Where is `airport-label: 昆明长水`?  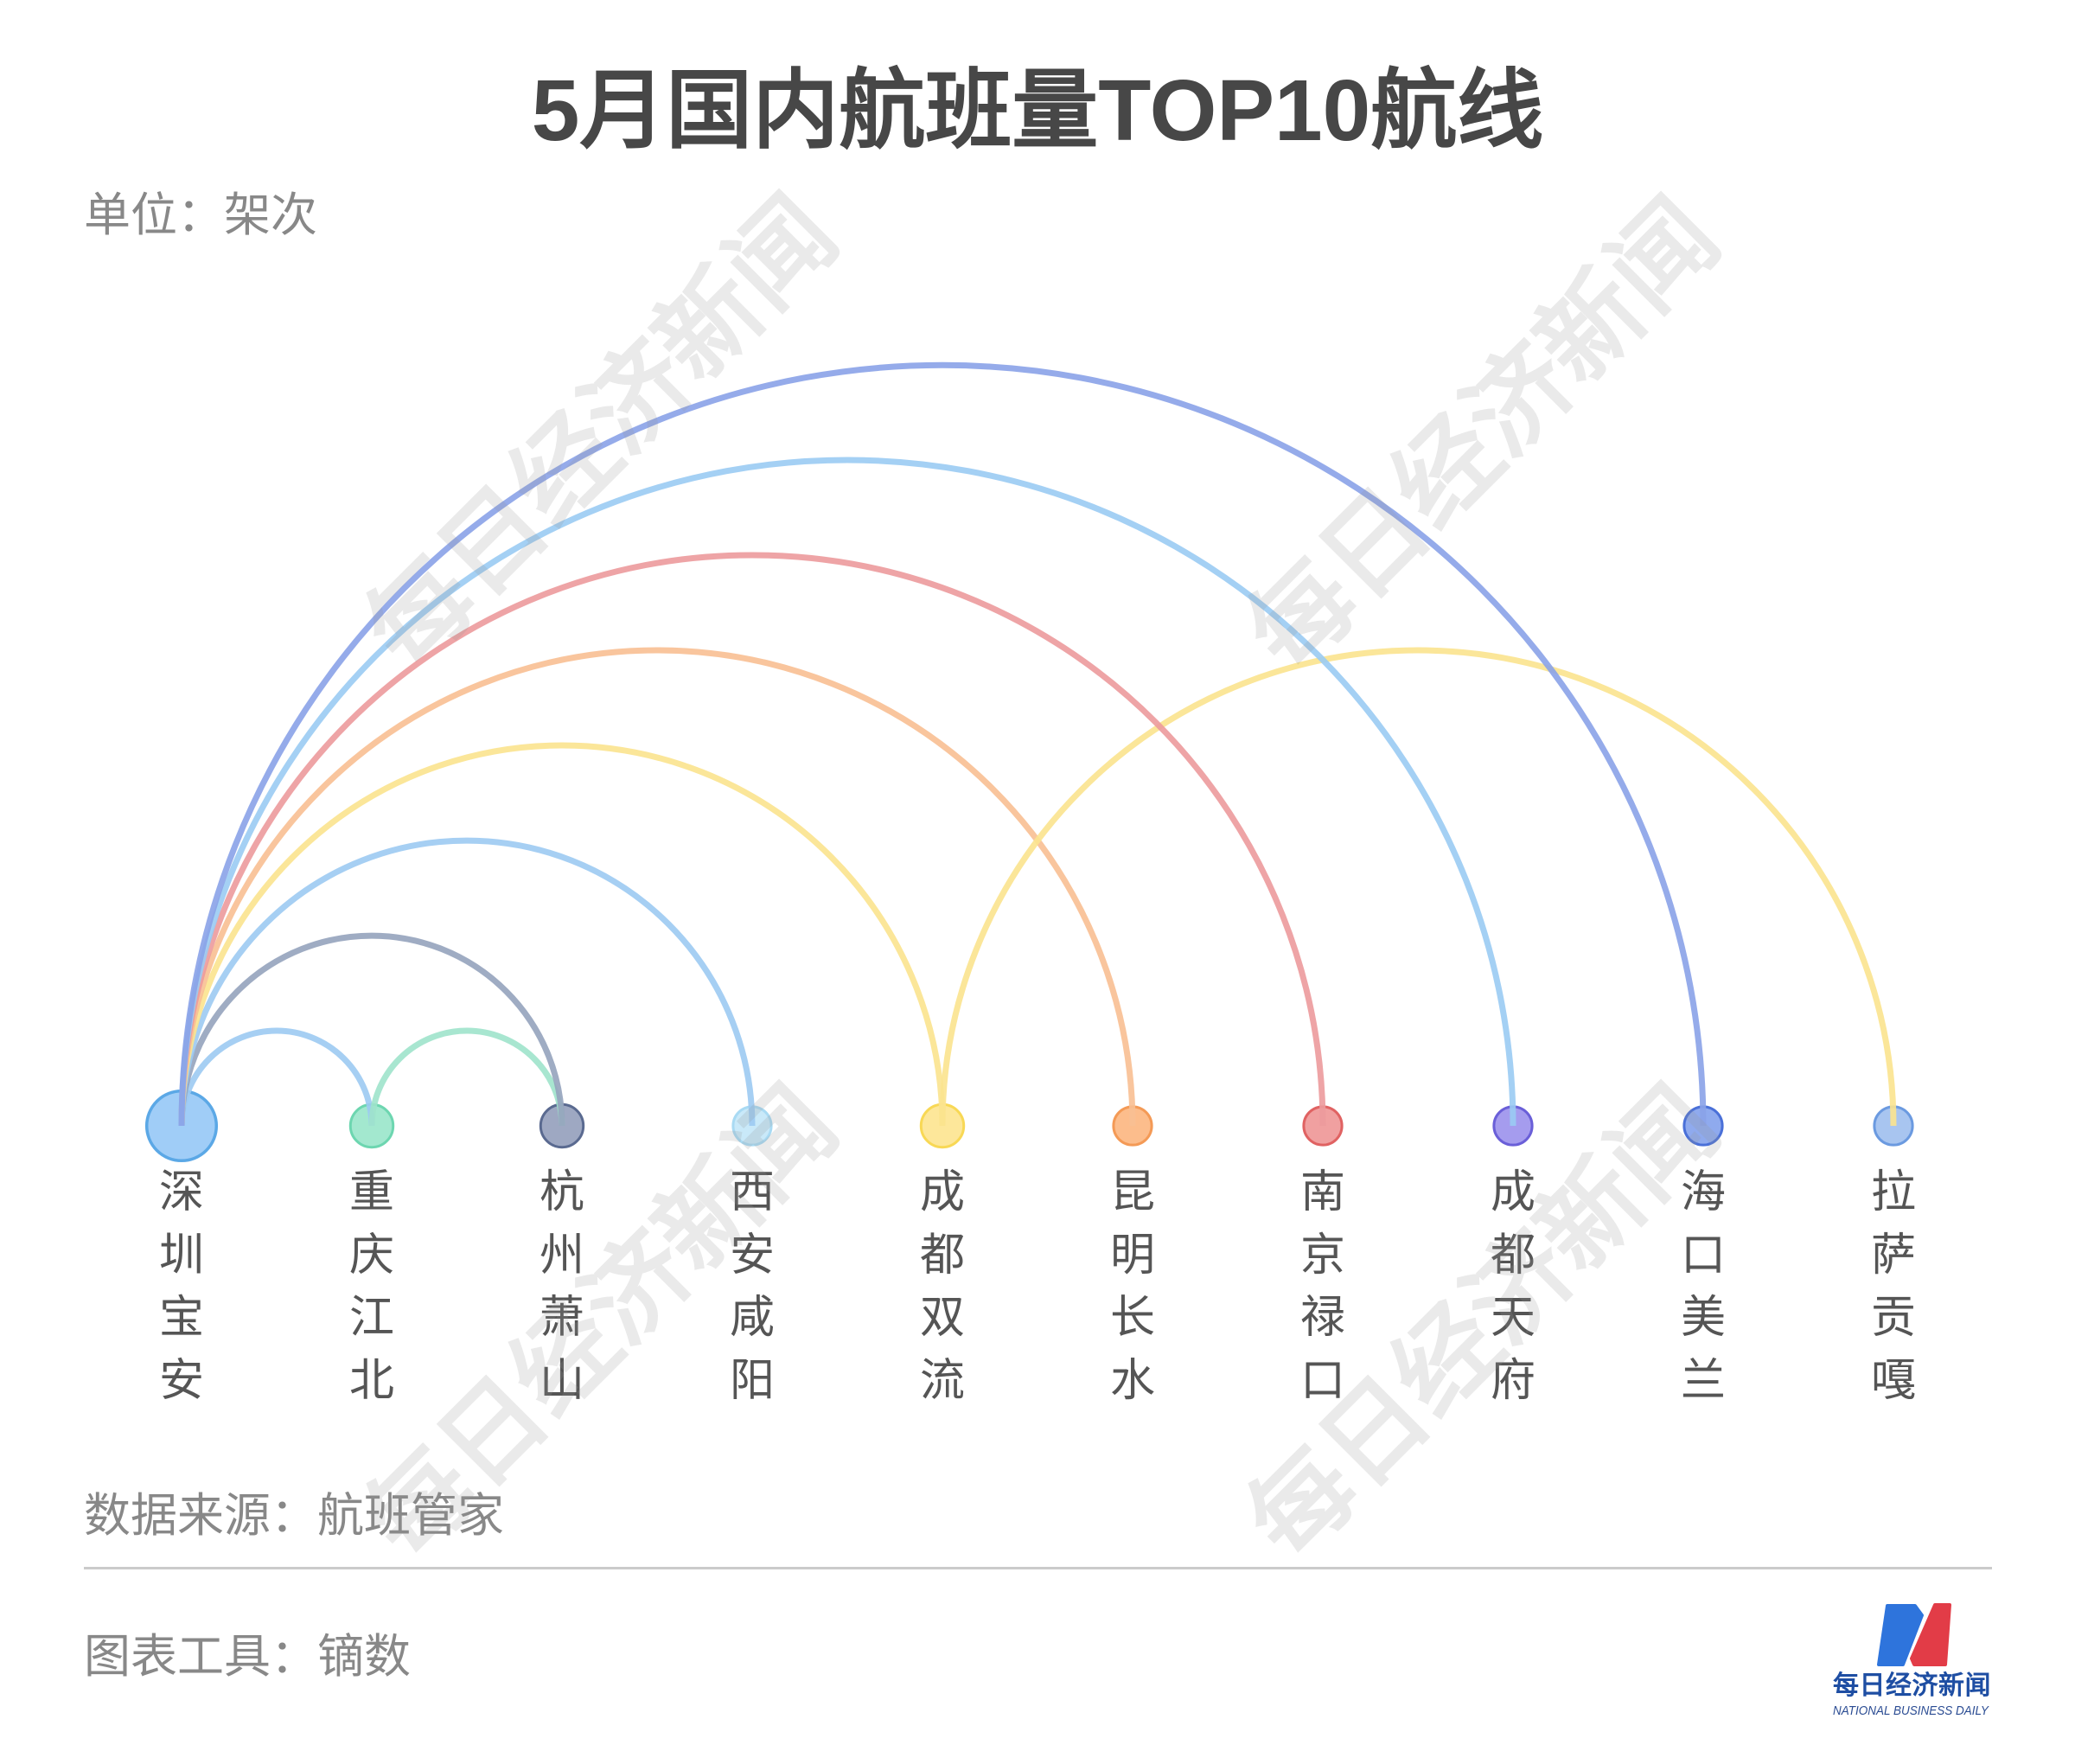
airport-label: 昆明长水 is located at coordinates (1132, 1286).